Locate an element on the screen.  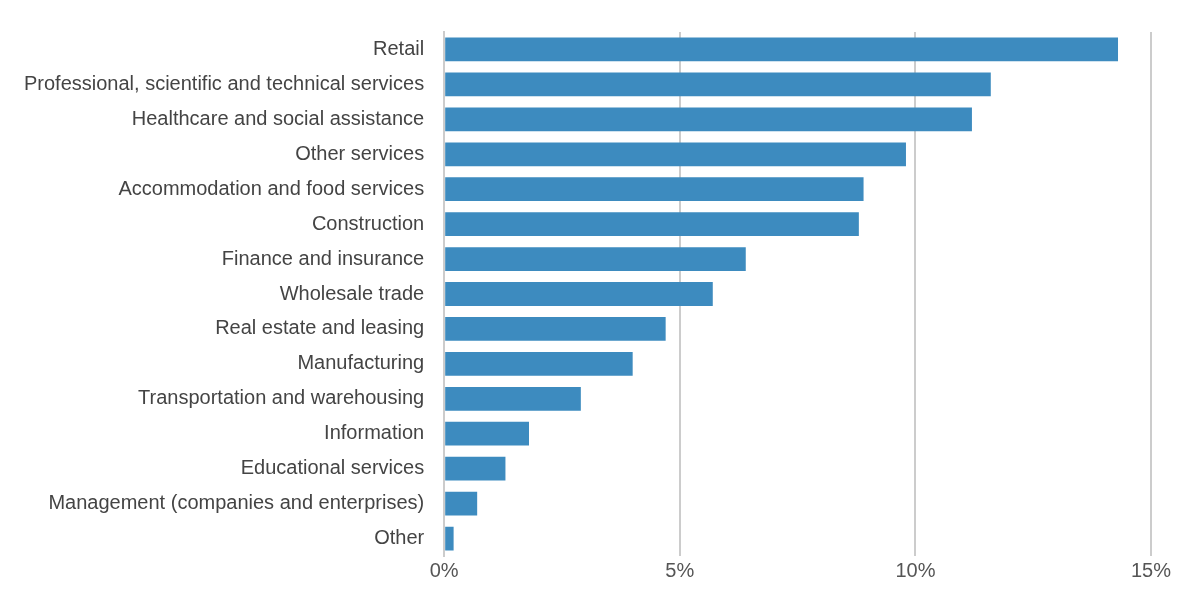
y-tick-label: Management (companies and enterprises) is located at coordinates (236, 502).